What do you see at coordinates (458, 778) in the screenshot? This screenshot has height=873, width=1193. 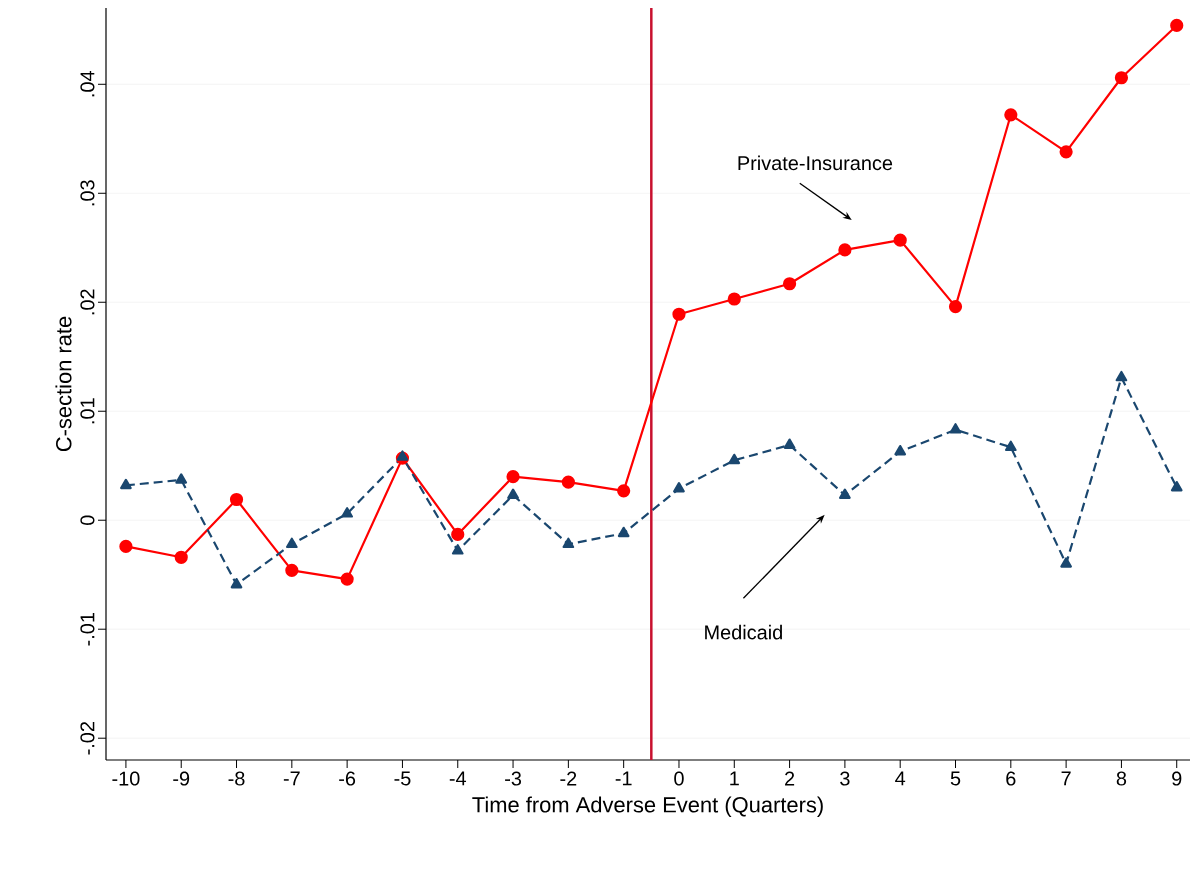 I see `x-tick-label: -4` at bounding box center [458, 778].